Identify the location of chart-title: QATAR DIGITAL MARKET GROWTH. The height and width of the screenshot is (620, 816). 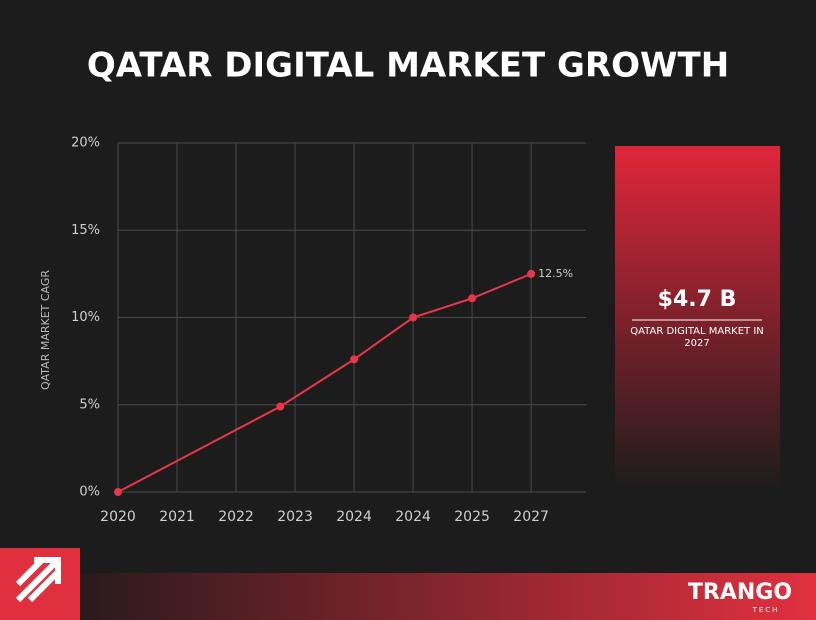
(408, 66).